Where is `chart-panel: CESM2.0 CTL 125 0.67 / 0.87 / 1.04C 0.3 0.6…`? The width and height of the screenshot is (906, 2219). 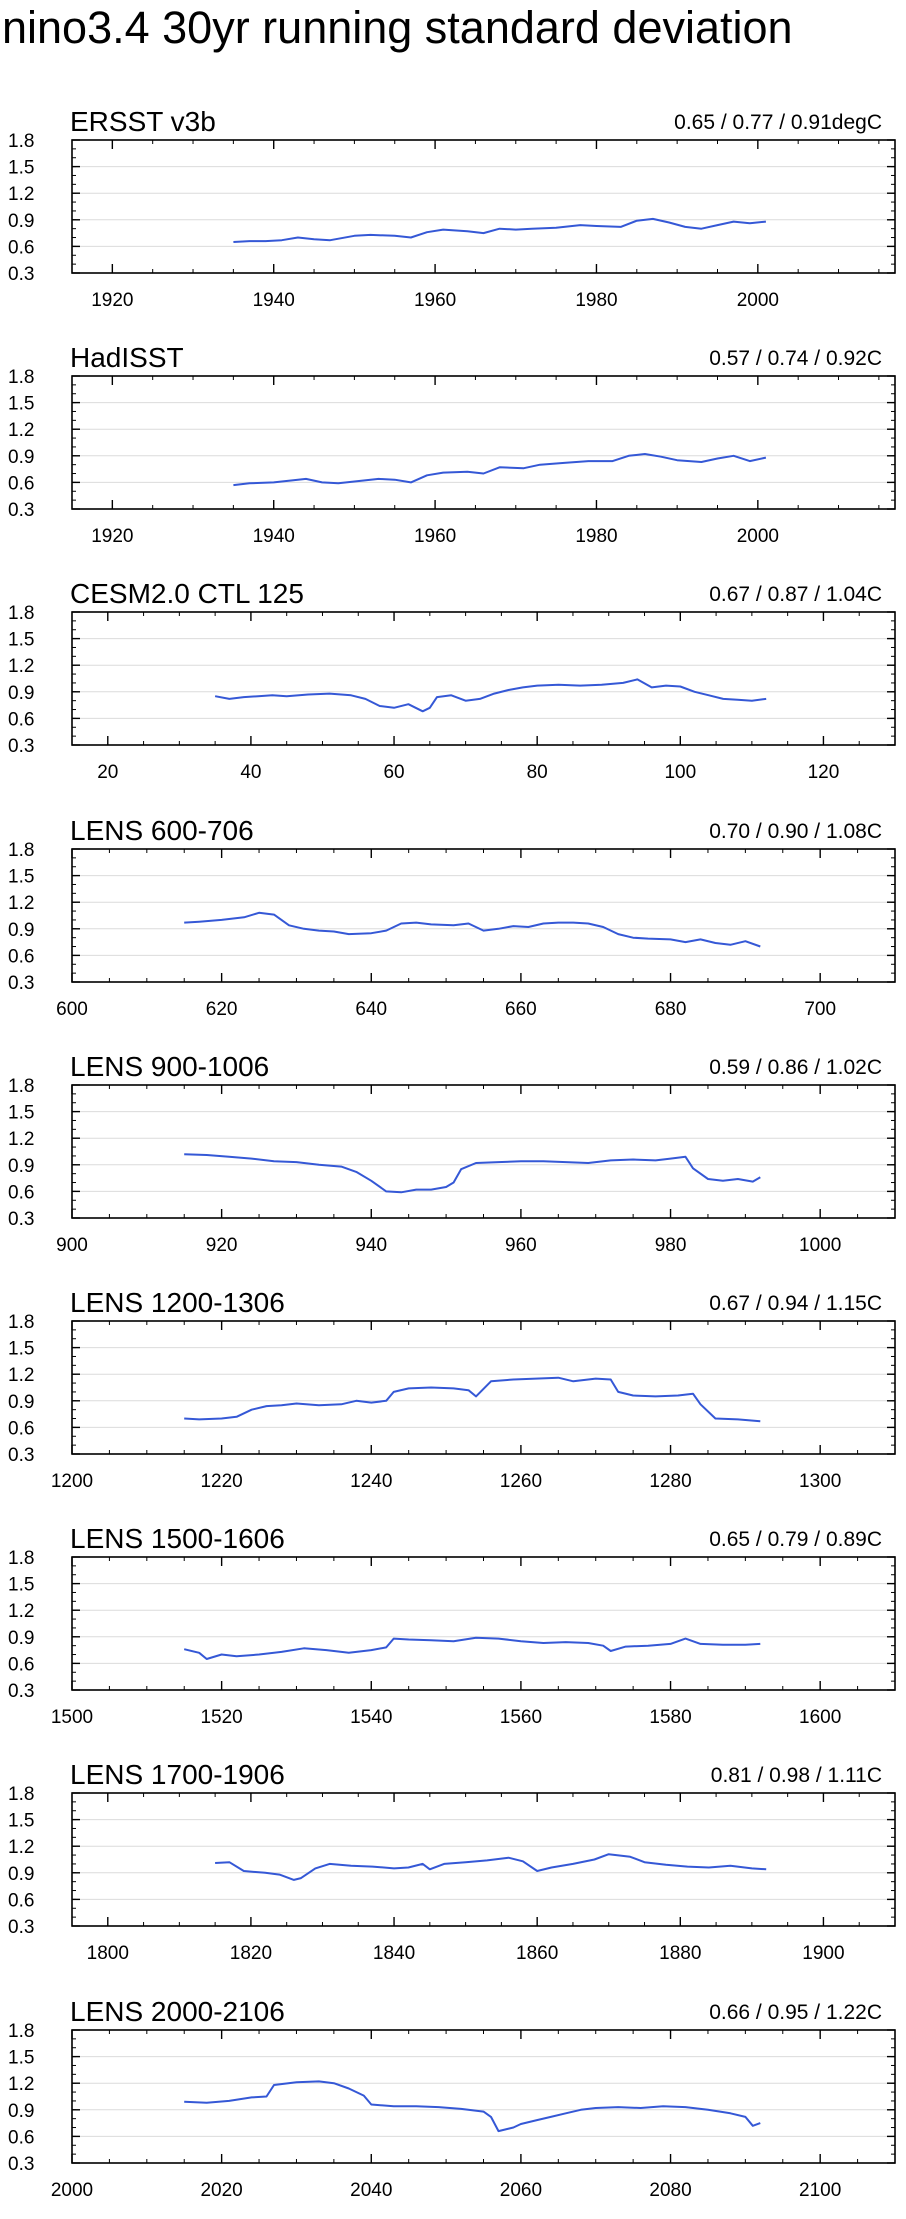 chart-panel: CESM2.0 CTL 125 0.67 / 0.87 / 1.04C 0.3 0.6… is located at coordinates (452, 680).